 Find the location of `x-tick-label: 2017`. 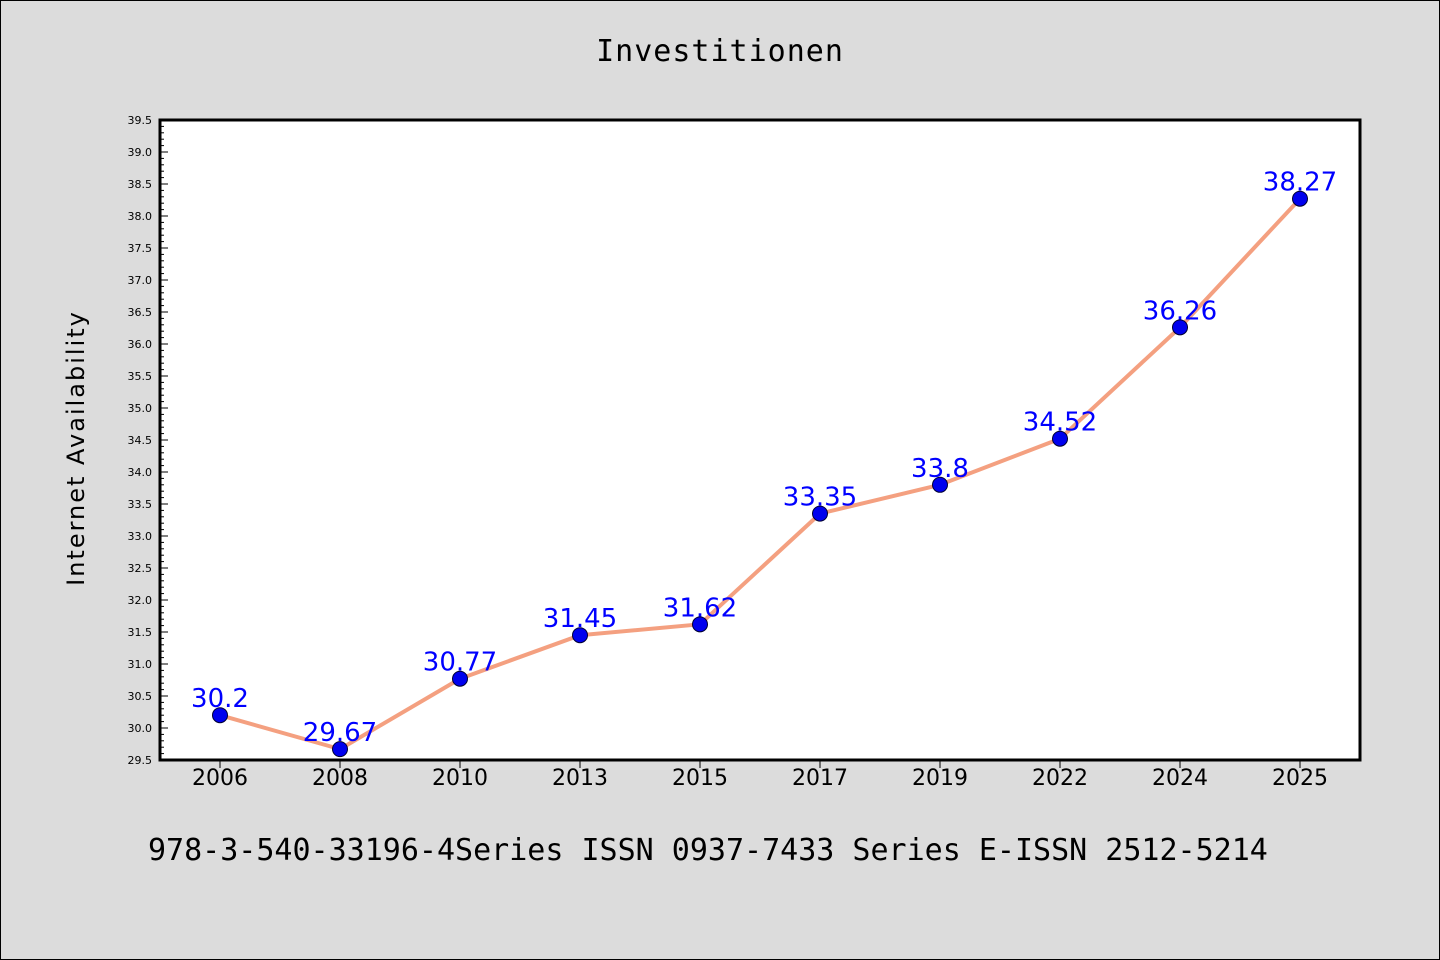

x-tick-label: 2017 is located at coordinates (820, 778).